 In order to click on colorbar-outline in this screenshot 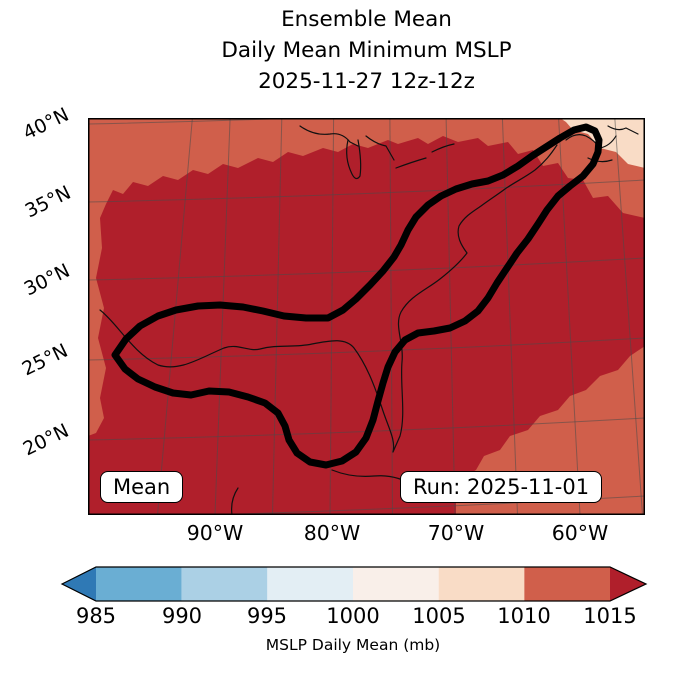, I will do `click(354, 584)`.